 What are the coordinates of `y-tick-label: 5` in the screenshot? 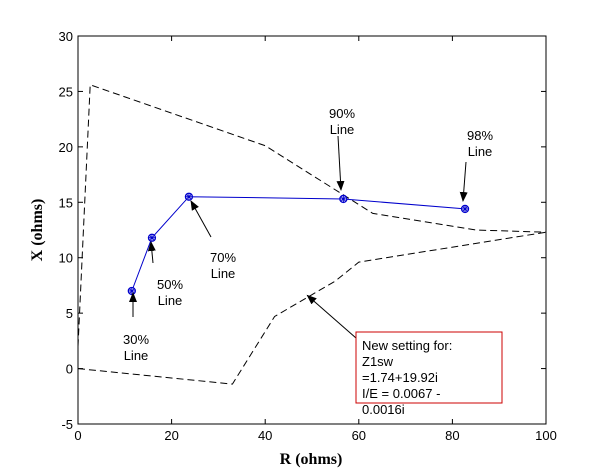 It's located at (69, 313).